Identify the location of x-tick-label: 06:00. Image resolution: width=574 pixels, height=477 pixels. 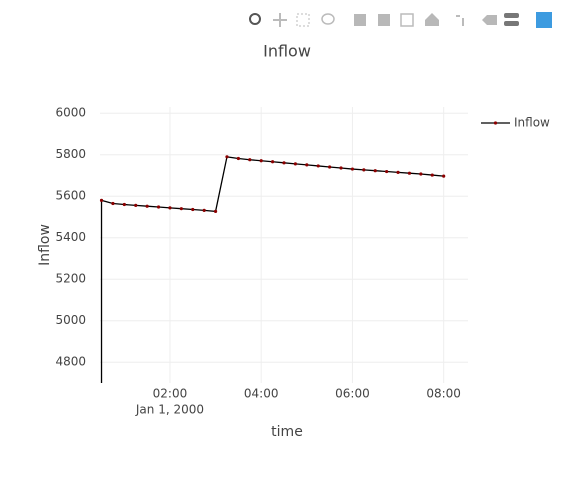
(352, 394).